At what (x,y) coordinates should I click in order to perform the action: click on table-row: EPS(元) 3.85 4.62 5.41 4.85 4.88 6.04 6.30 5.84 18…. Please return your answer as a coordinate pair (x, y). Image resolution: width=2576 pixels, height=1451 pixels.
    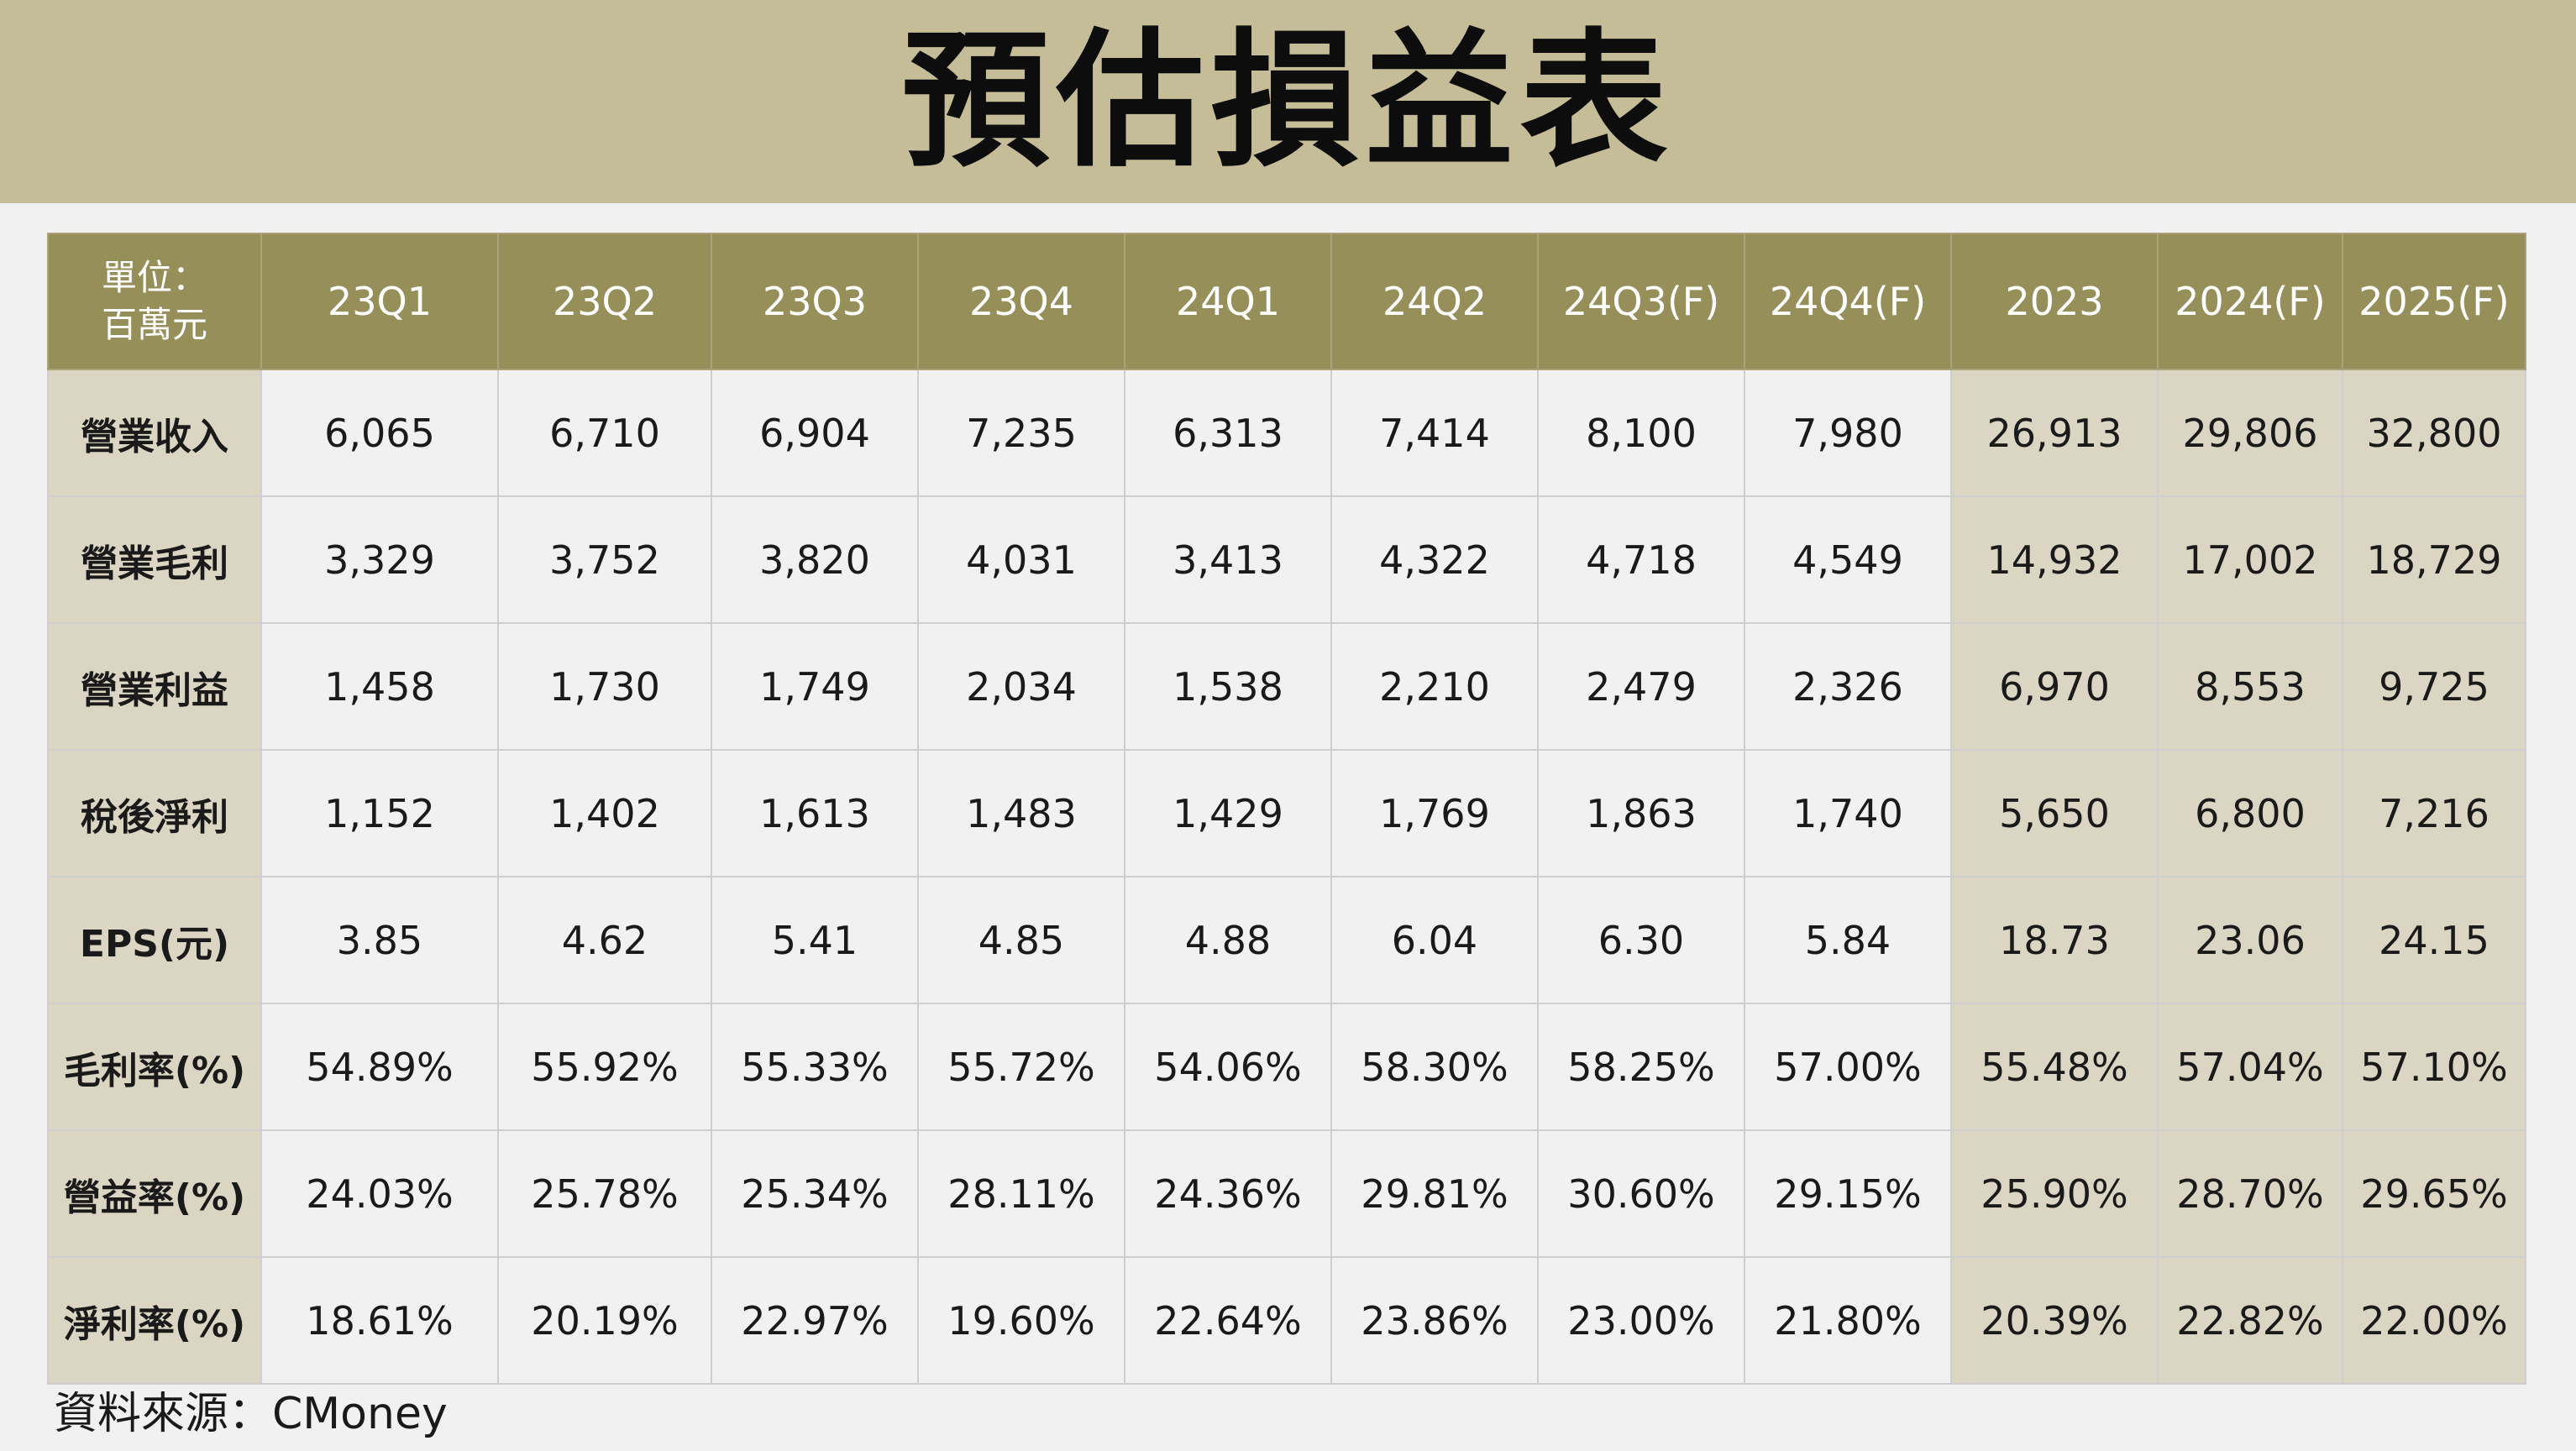
    Looking at the image, I should click on (1286, 940).